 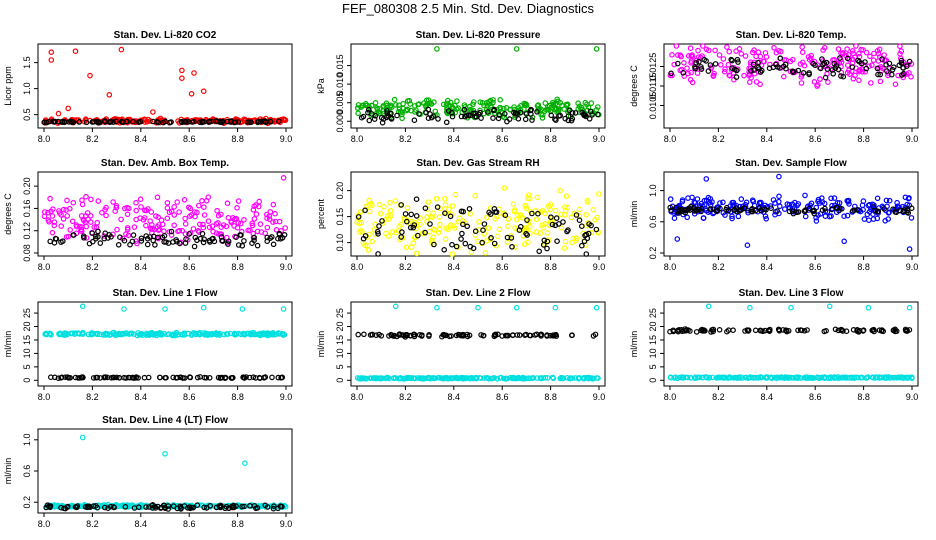 What do you see at coordinates (791, 163) in the screenshot?
I see `chart-title: Stan. Dev. Sample Flow` at bounding box center [791, 163].